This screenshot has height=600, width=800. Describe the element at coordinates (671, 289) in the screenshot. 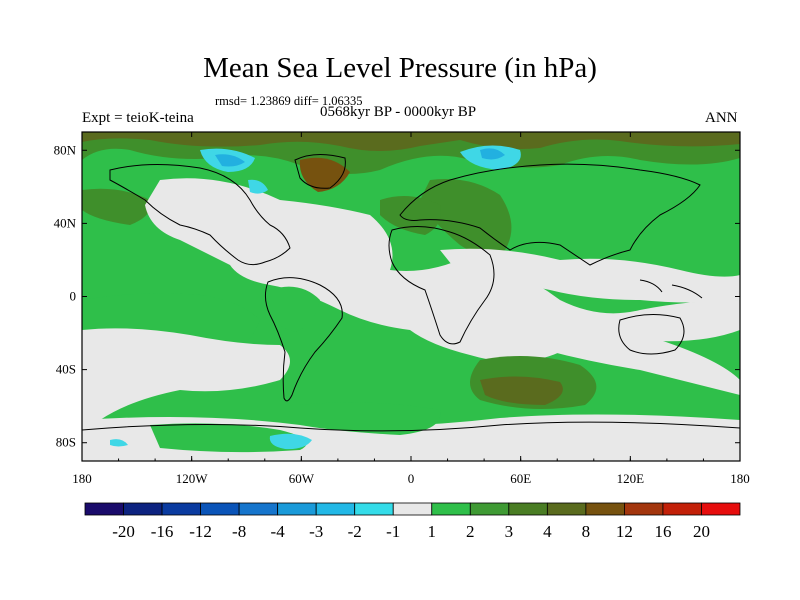

I see `maritime-continent-coast` at that location.